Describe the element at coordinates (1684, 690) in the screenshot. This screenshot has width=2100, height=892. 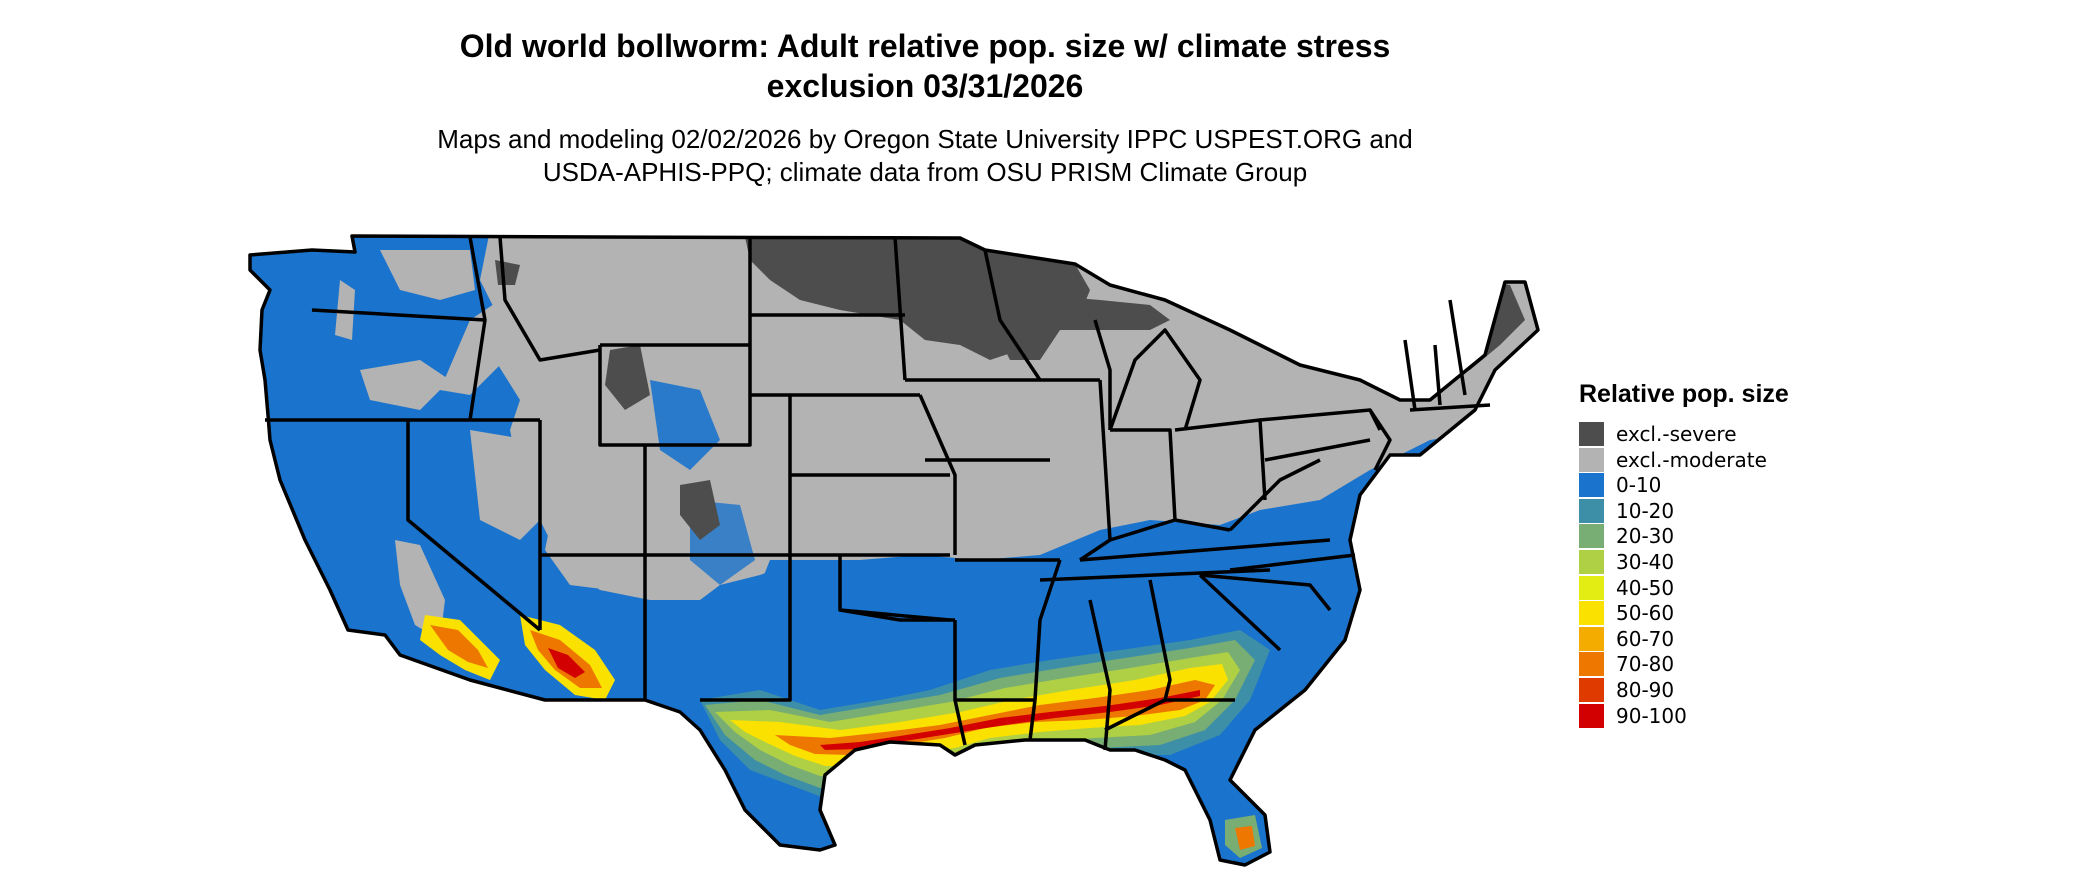
I see `legend-item: 80-90` at that location.